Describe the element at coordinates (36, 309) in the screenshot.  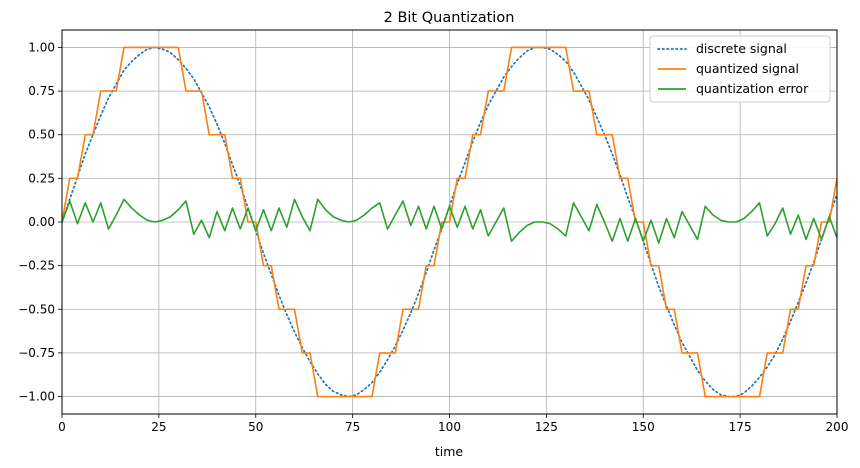
I see `y-tick-label: −0.50` at that location.